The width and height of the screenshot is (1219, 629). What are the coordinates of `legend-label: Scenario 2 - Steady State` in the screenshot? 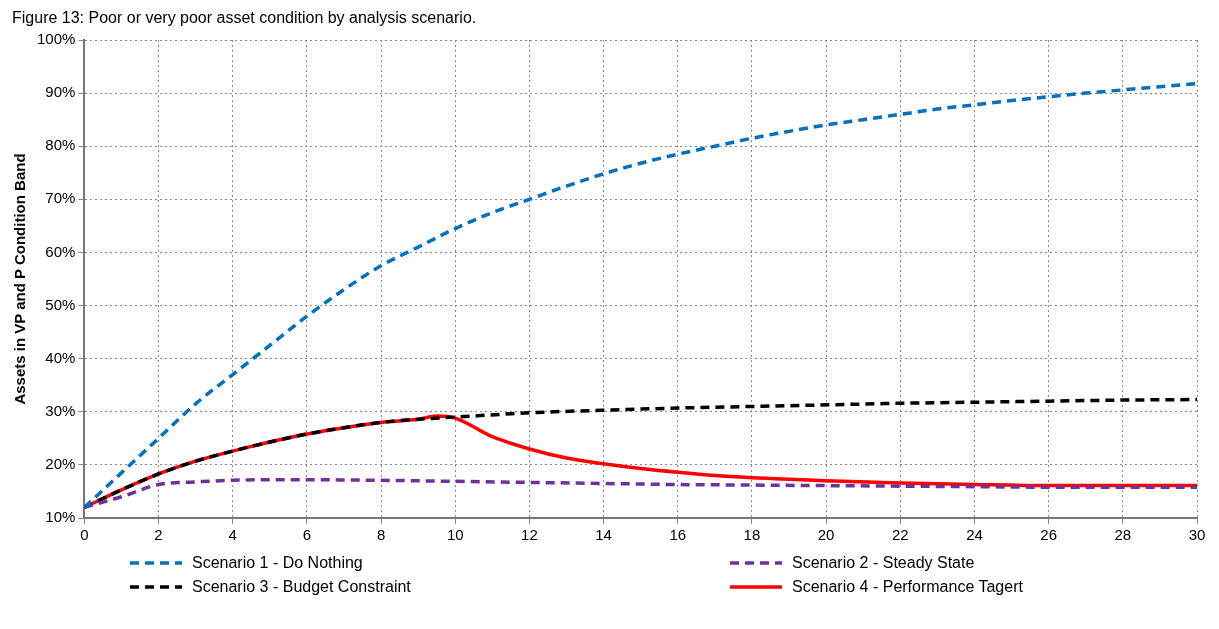 It's located at (883, 563).